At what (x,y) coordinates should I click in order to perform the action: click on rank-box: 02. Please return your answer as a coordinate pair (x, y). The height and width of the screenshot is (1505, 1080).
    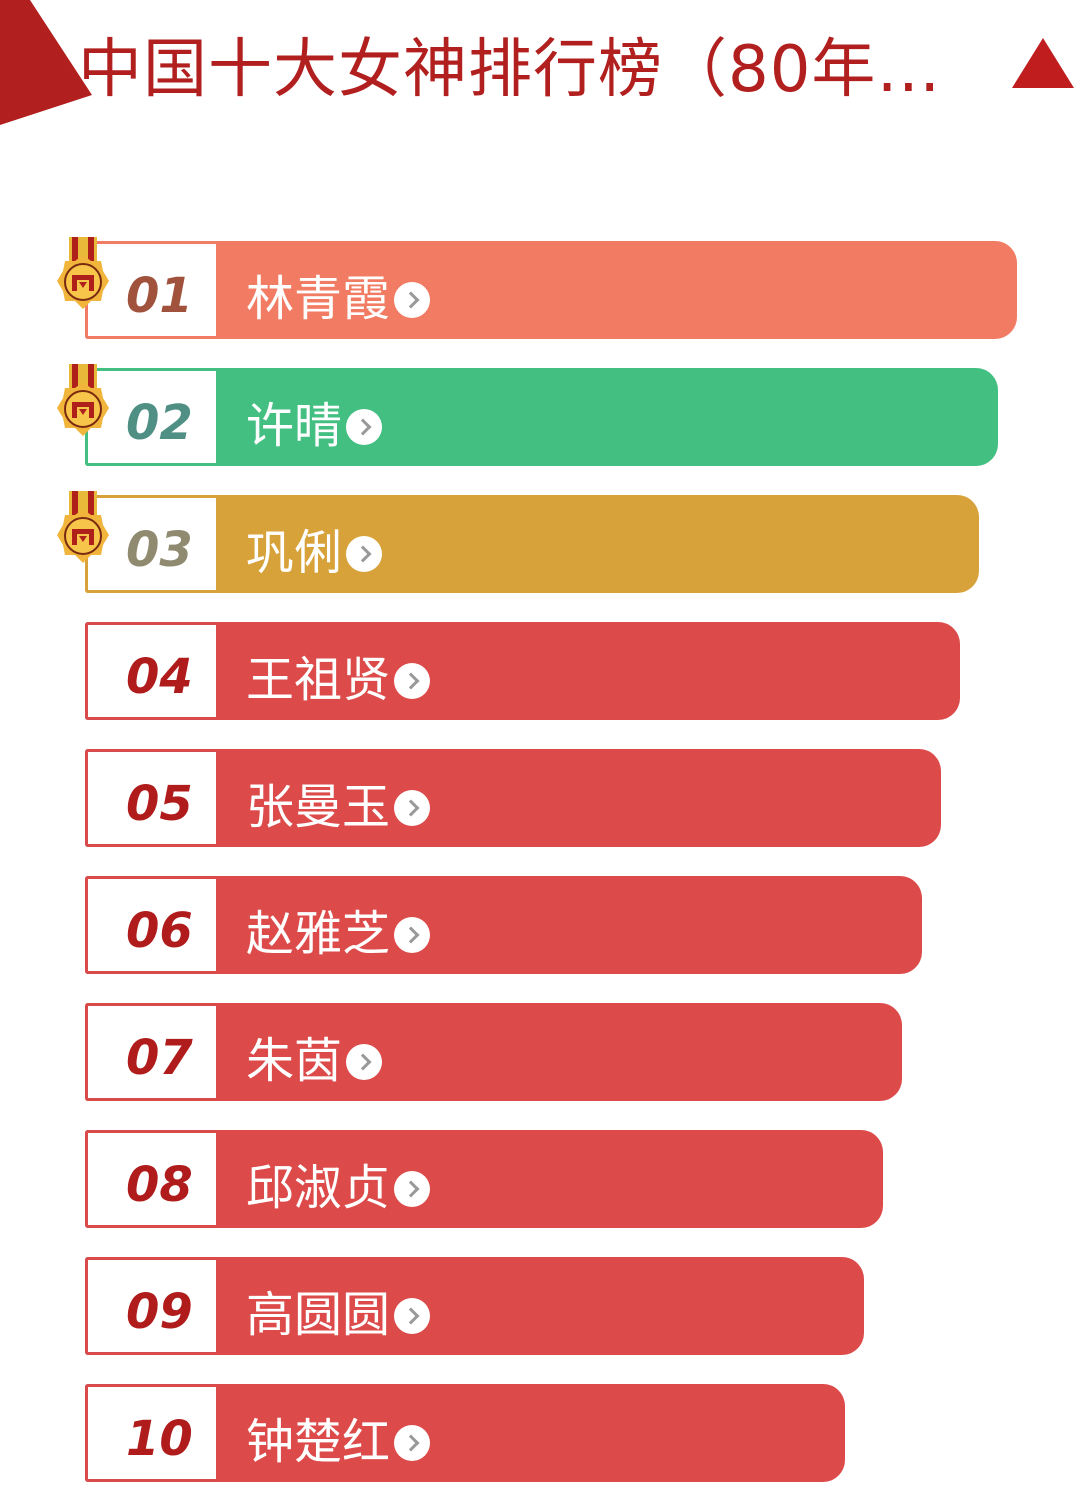
    Looking at the image, I should click on (150, 417).